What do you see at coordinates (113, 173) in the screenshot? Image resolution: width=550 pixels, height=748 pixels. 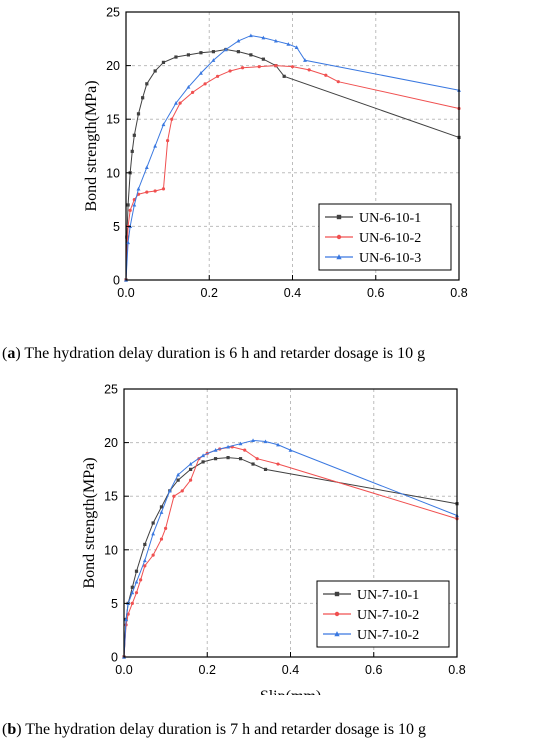 I see `y-tick-label: 10` at bounding box center [113, 173].